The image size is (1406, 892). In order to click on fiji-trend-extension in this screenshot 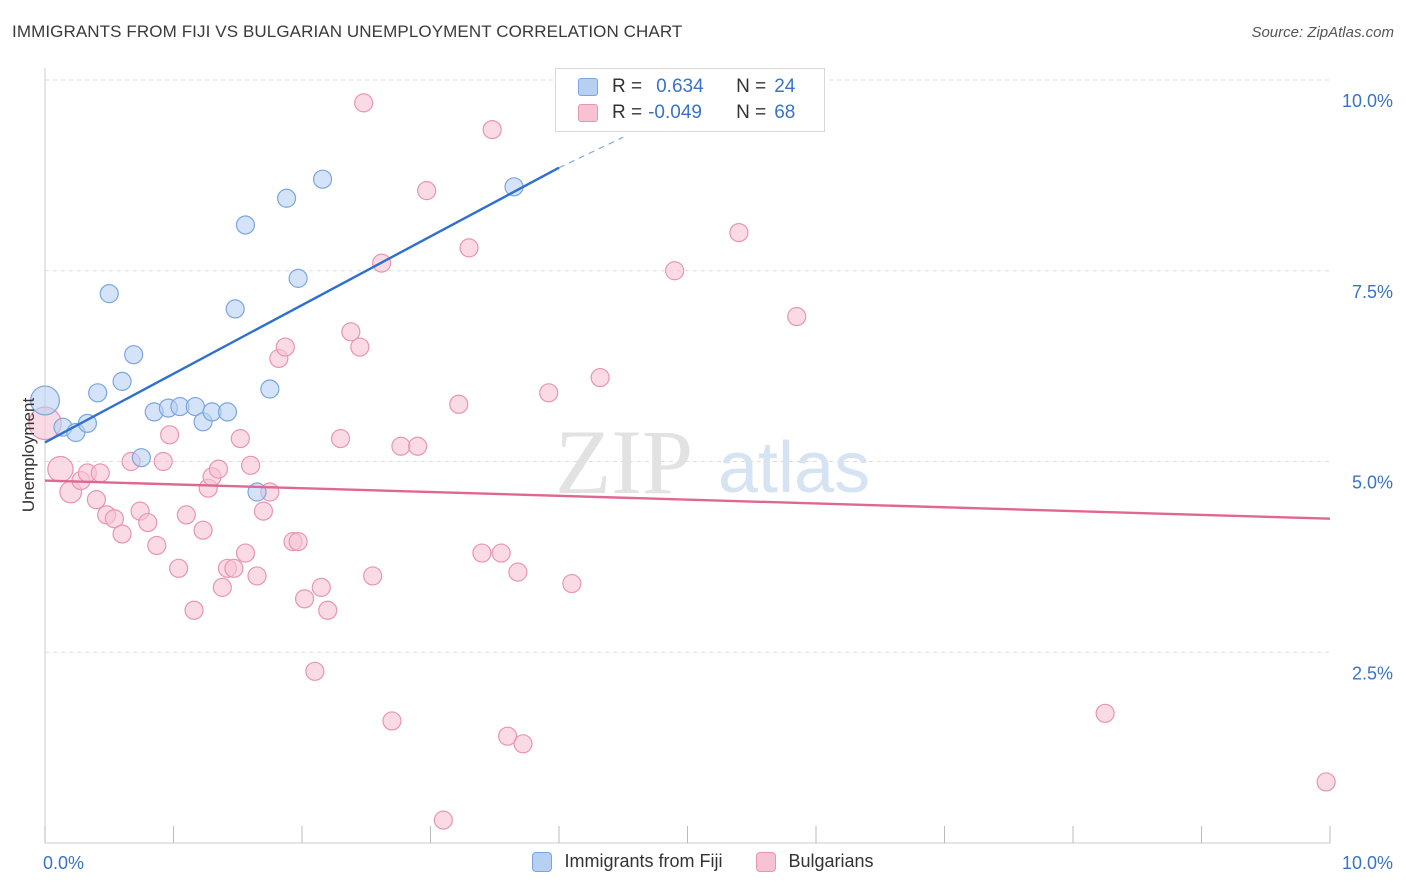, I will do `click(591, 152)`.